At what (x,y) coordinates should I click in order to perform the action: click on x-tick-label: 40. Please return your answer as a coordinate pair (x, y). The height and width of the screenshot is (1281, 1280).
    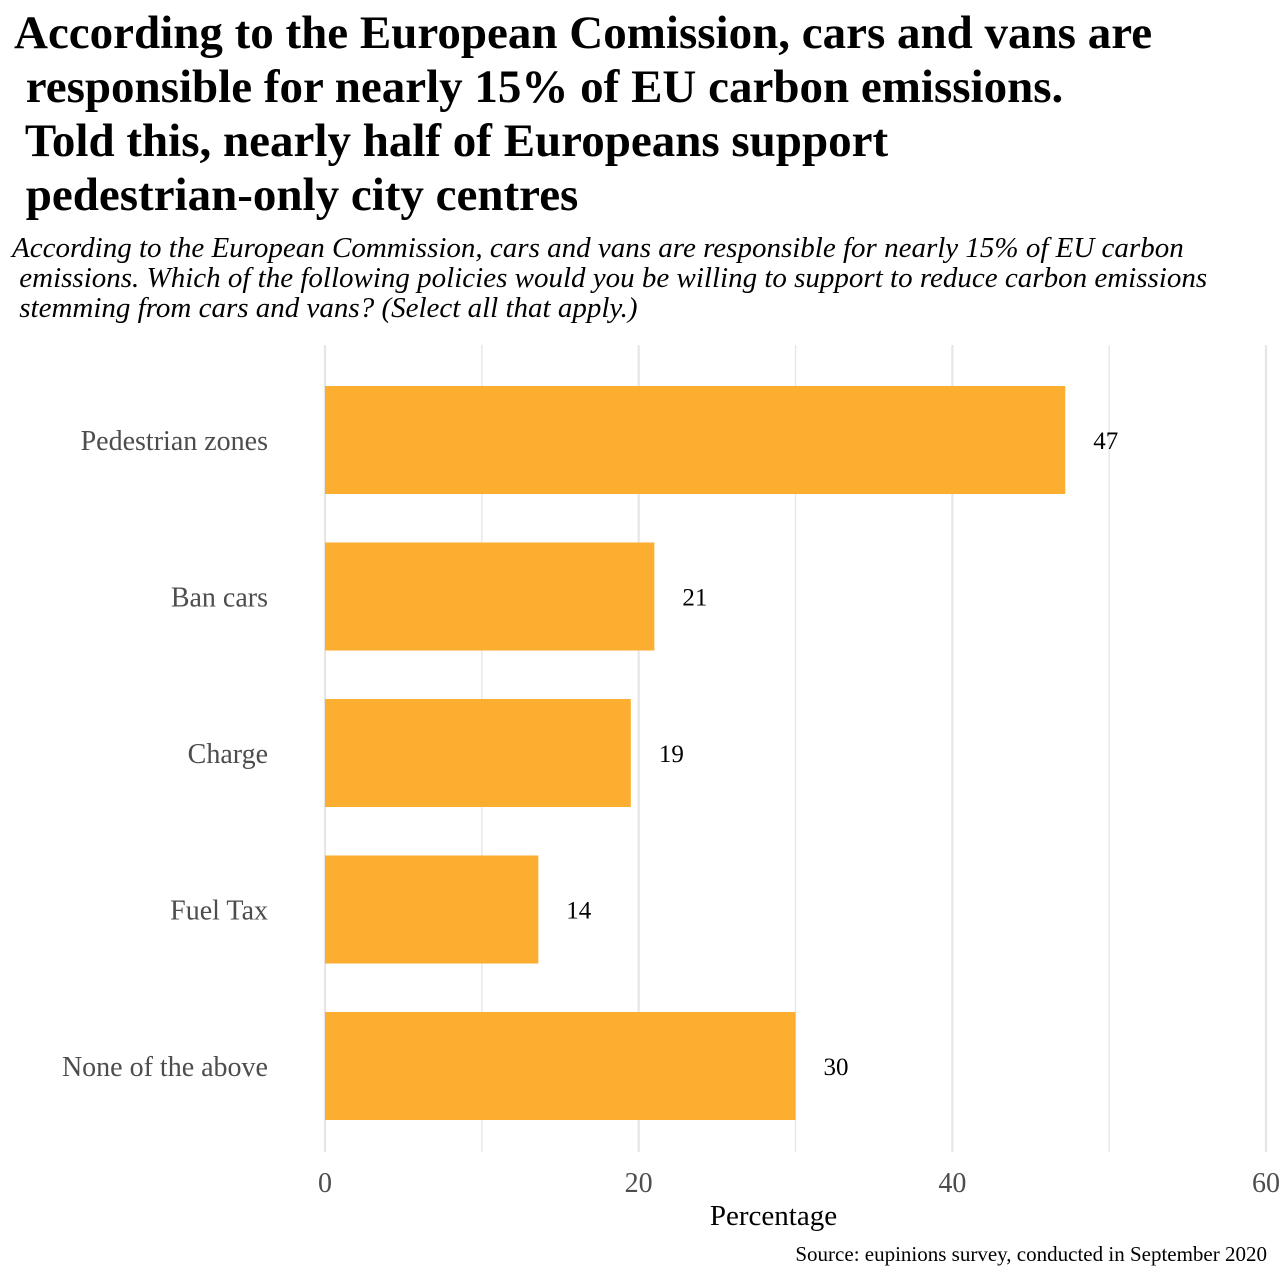
    Looking at the image, I should click on (952, 1183).